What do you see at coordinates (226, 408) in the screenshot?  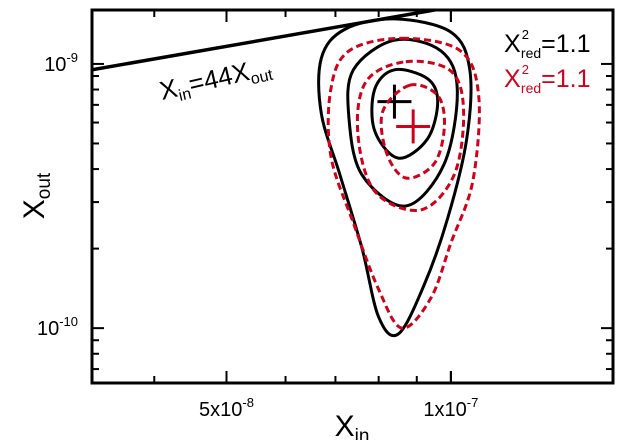 I see `x-tick-label: 5x10⁻⁸` at bounding box center [226, 408].